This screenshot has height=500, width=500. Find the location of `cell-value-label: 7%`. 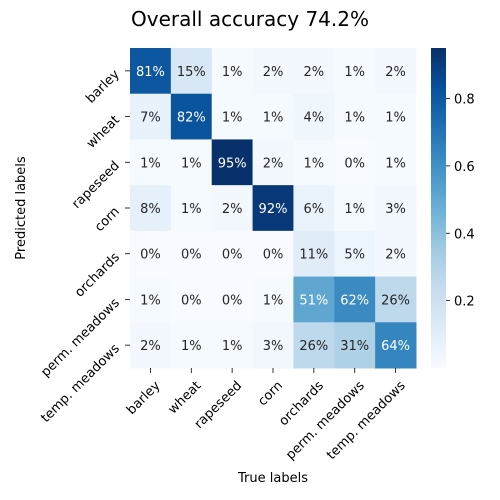

cell-value-label: 7% is located at coordinates (150, 118).